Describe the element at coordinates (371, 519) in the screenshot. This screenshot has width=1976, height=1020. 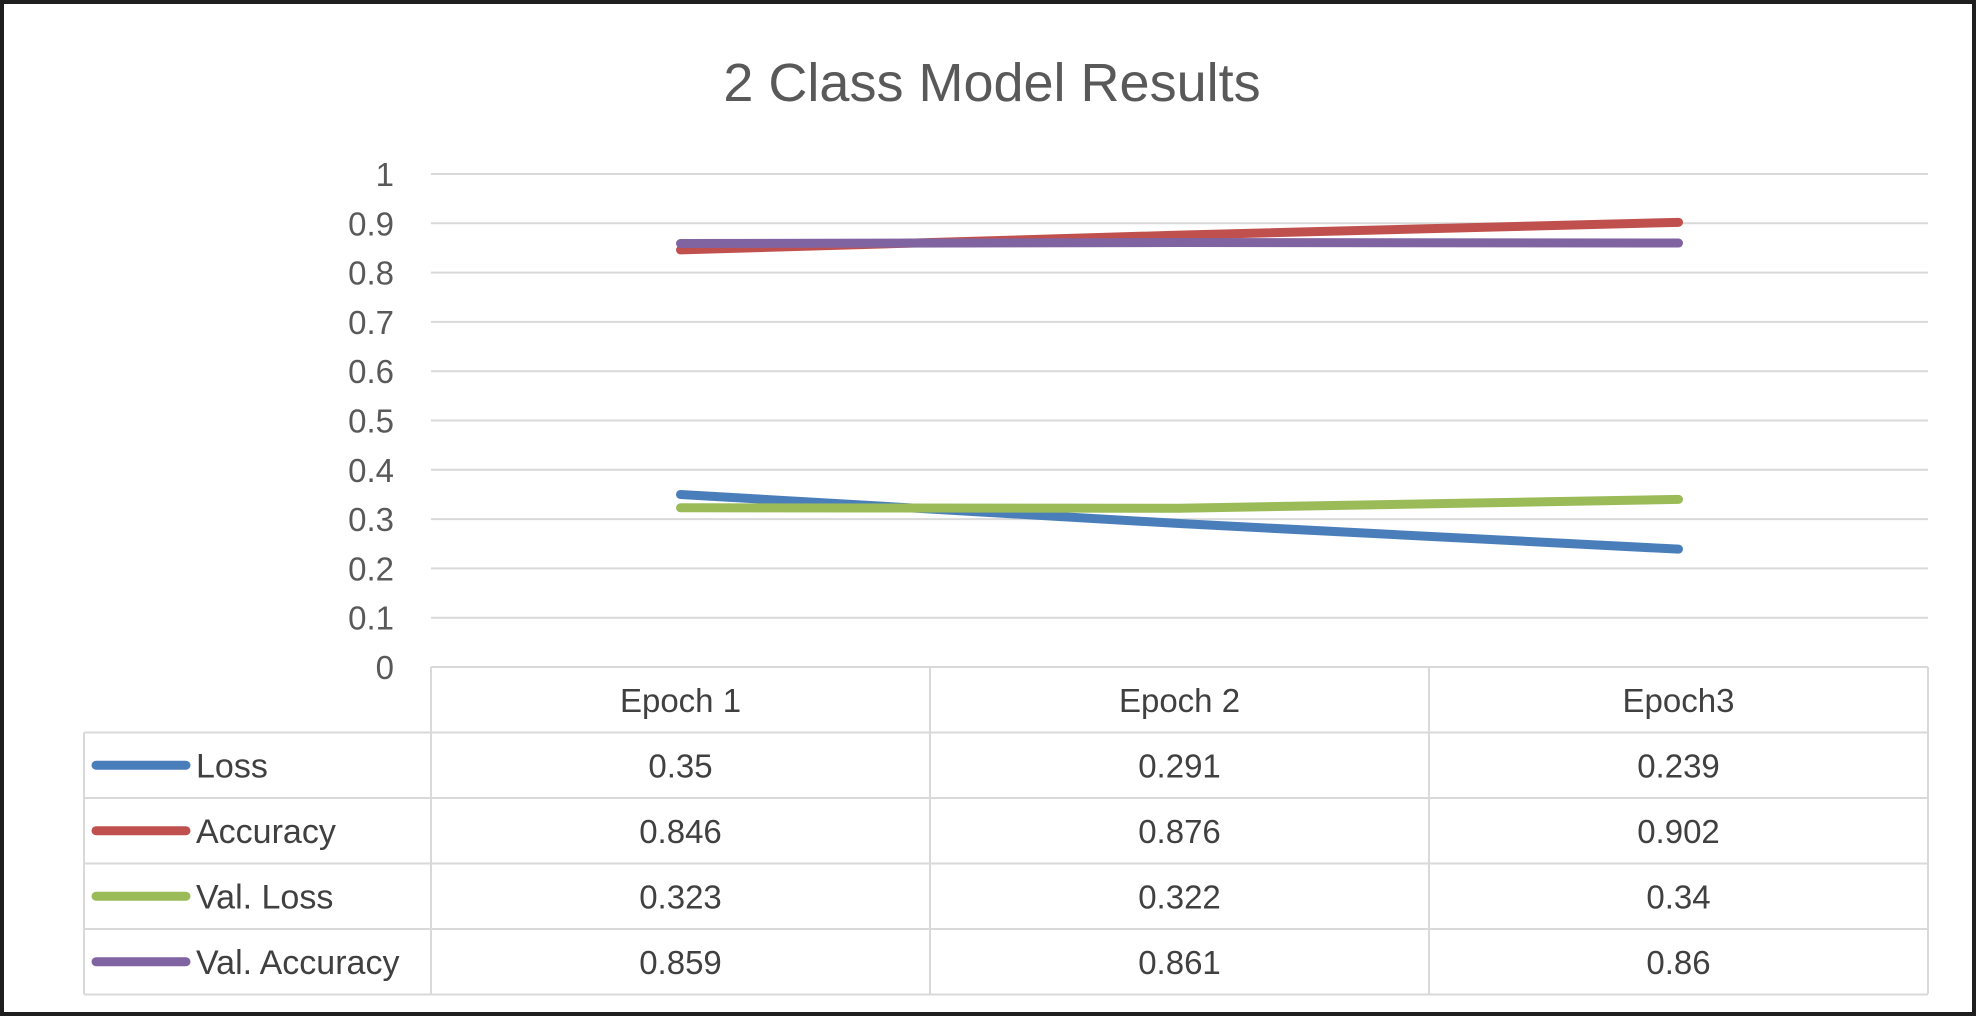
I see `y-tick-label: 0.3` at that location.